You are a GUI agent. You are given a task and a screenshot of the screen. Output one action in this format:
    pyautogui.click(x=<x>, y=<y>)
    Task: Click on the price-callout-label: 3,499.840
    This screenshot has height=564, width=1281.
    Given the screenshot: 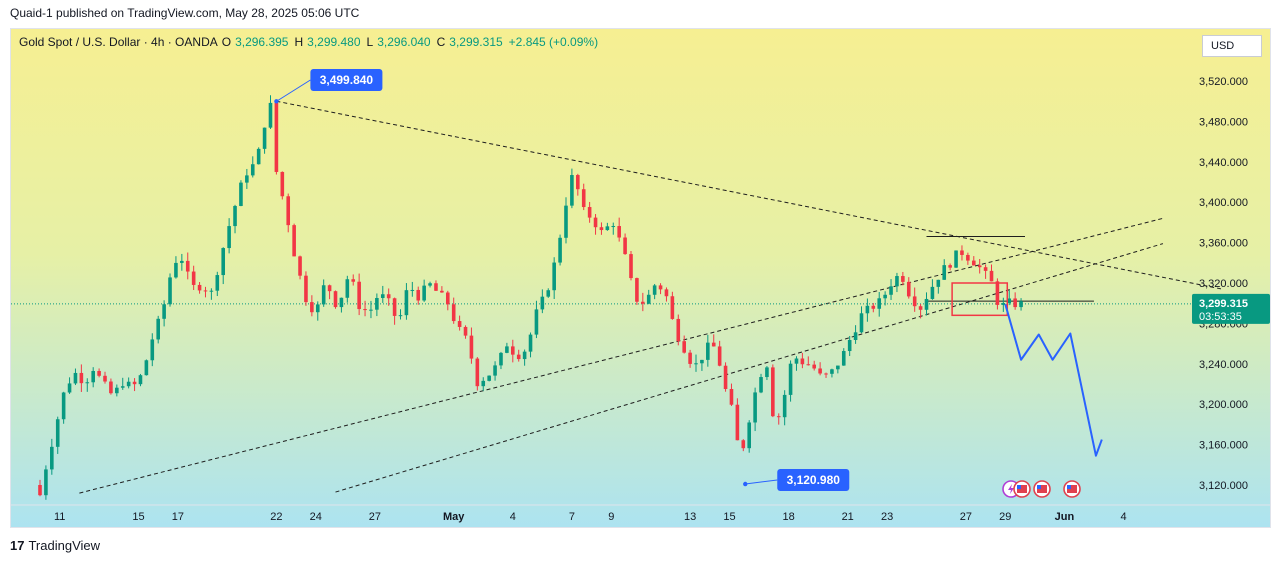 What is the action you would take?
    pyautogui.click(x=347, y=80)
    